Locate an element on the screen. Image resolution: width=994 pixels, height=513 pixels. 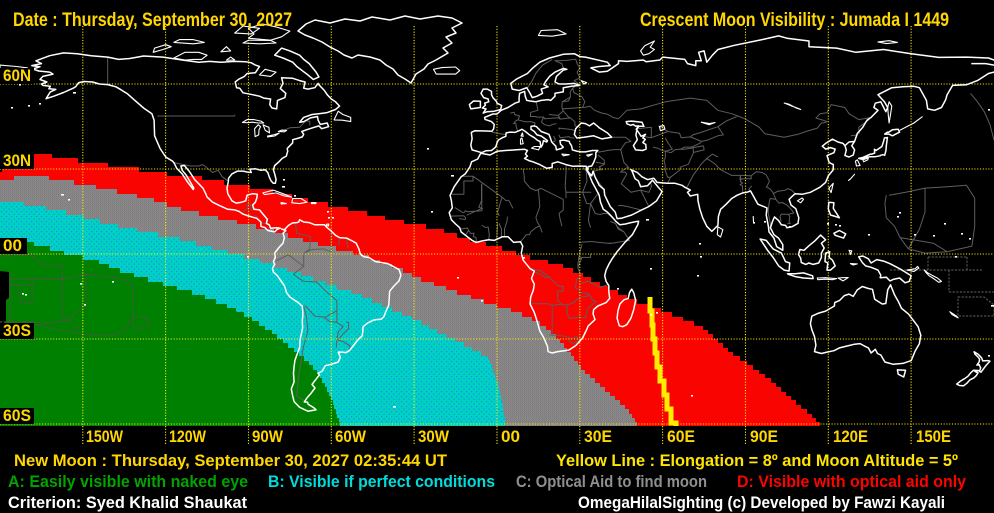
svg-text: 90E is located at coordinates (764, 436).